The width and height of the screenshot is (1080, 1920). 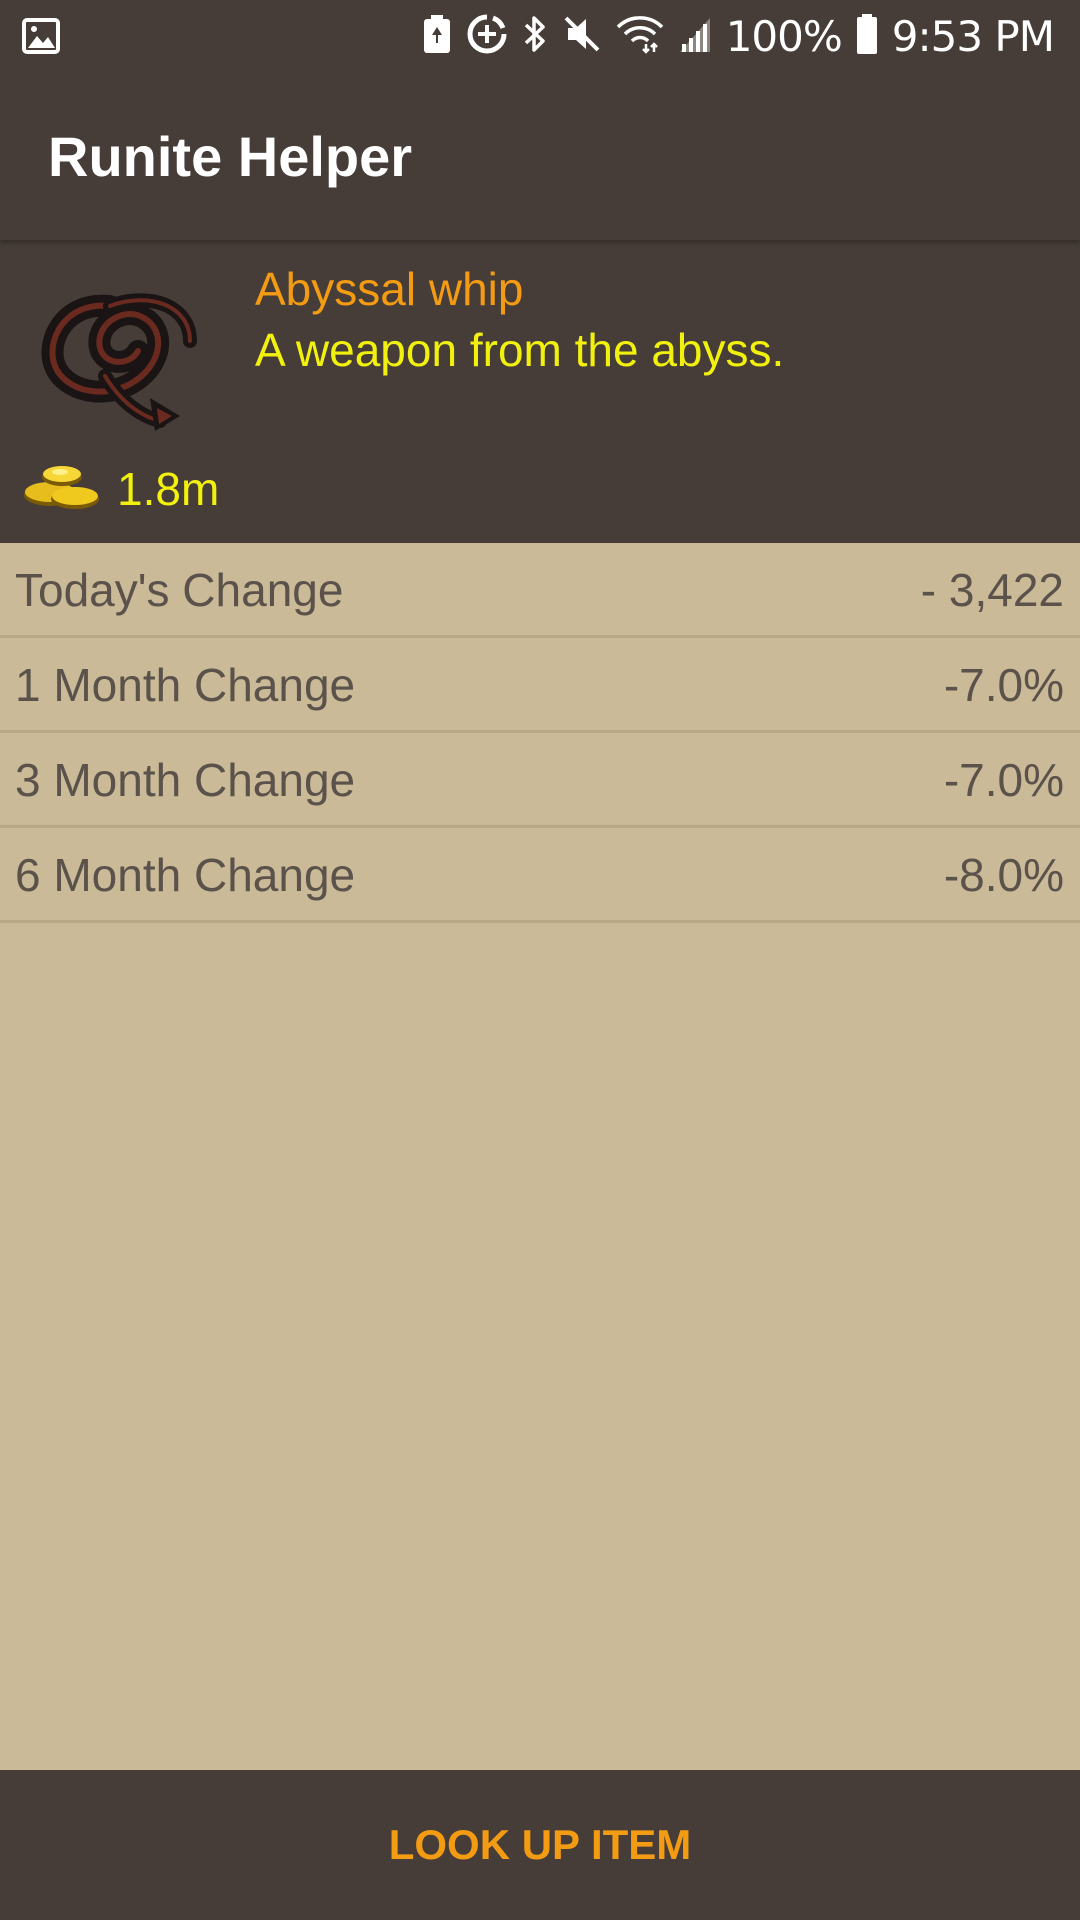 I want to click on stat-value: - 3,422, so click(x=992, y=590).